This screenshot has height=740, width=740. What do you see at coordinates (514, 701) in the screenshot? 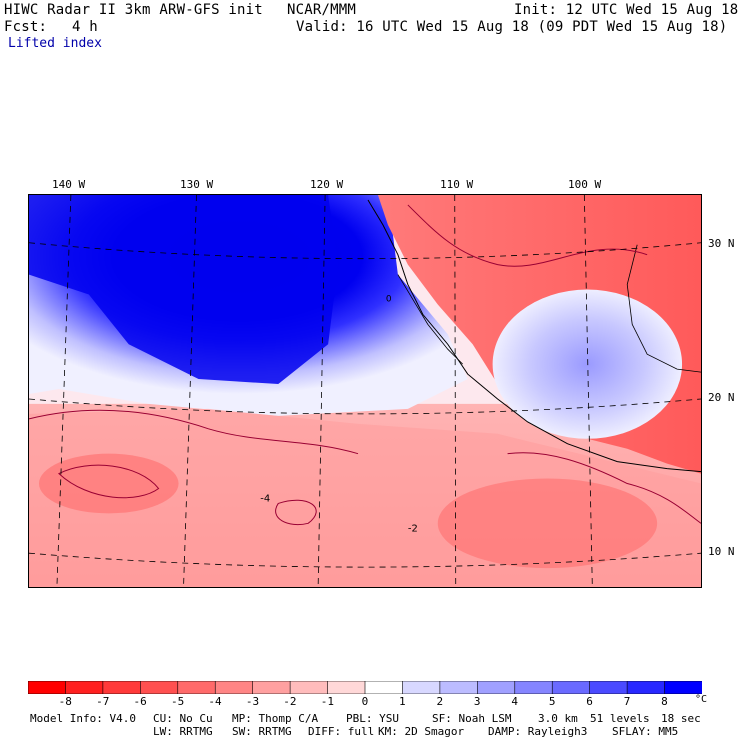
I see `colorbar-tick-label: 4` at bounding box center [514, 701].